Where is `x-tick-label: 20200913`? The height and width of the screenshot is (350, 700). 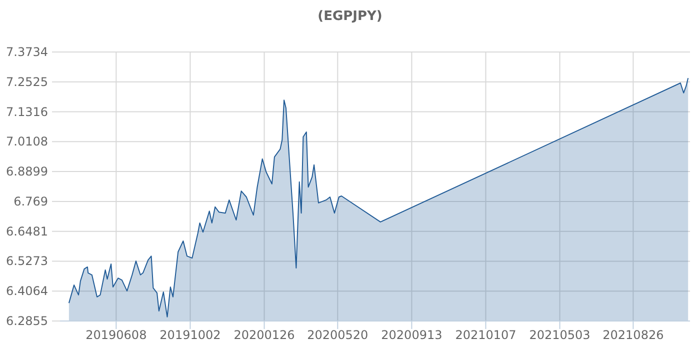 x-tick-label: 20200913 is located at coordinates (411, 335).